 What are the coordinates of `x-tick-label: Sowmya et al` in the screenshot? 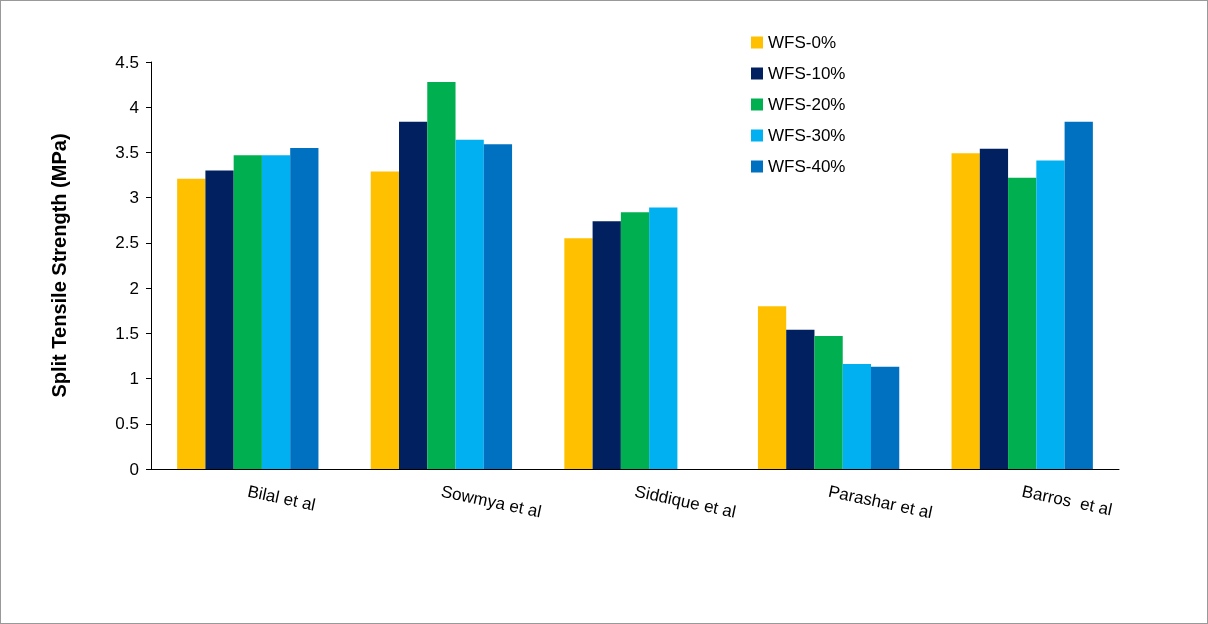 It's located at (491, 501).